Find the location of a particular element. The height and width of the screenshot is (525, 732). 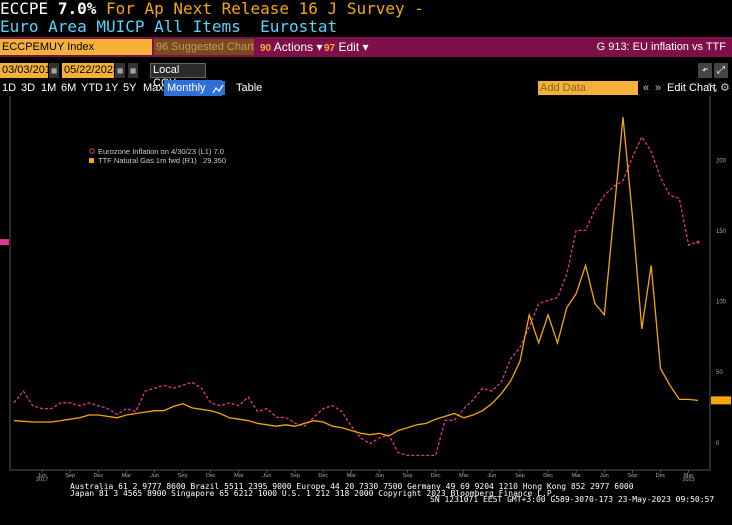

add-data-input: Add Data is located at coordinates (588, 88).